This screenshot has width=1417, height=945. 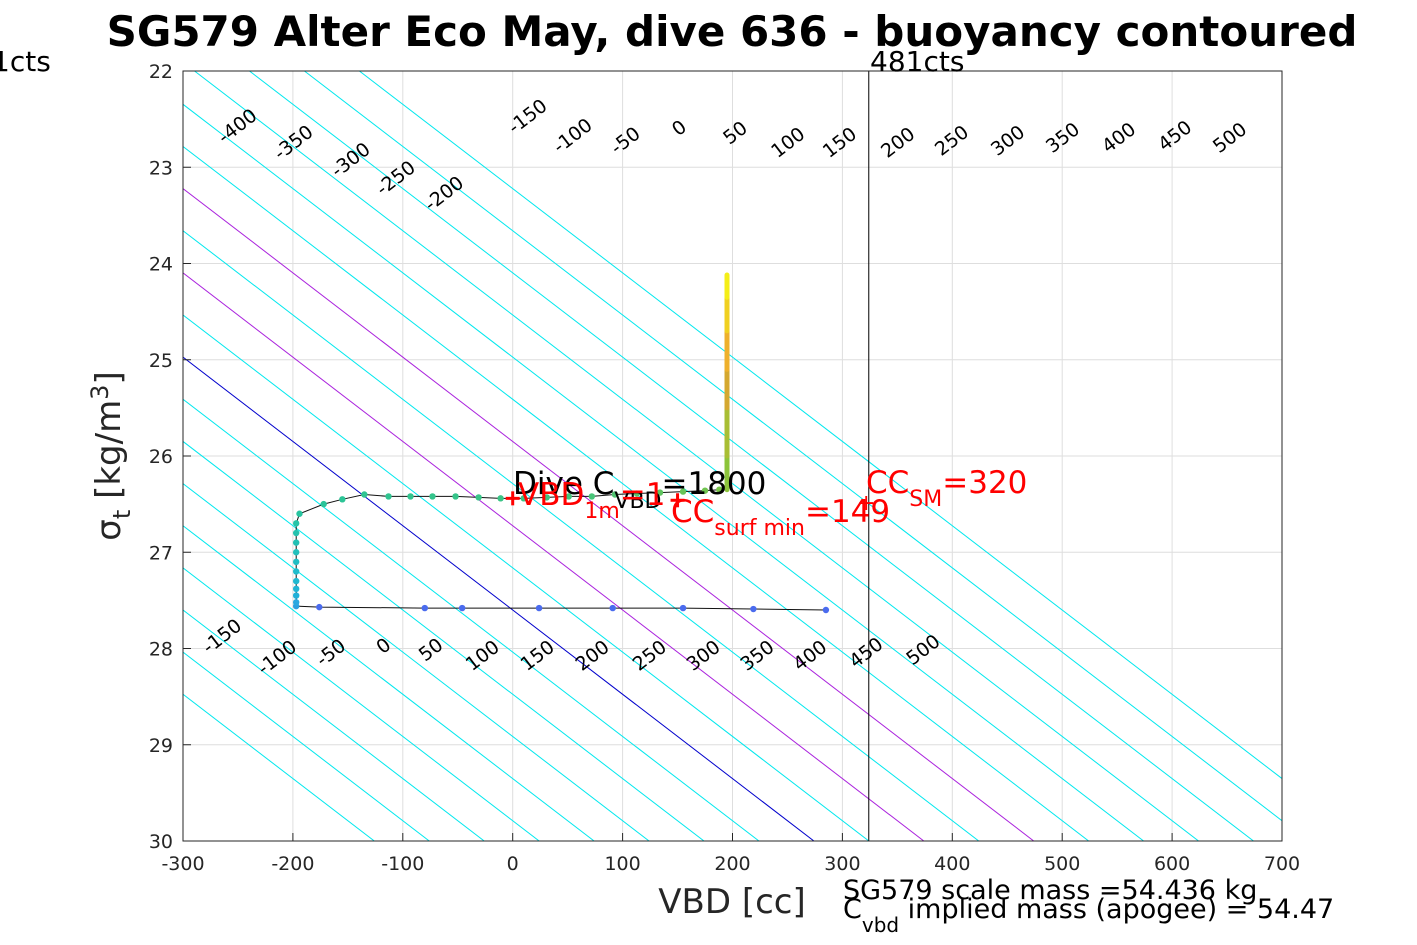 I want to click on cc-surf-sub: surf min, so click(x=759, y=528).